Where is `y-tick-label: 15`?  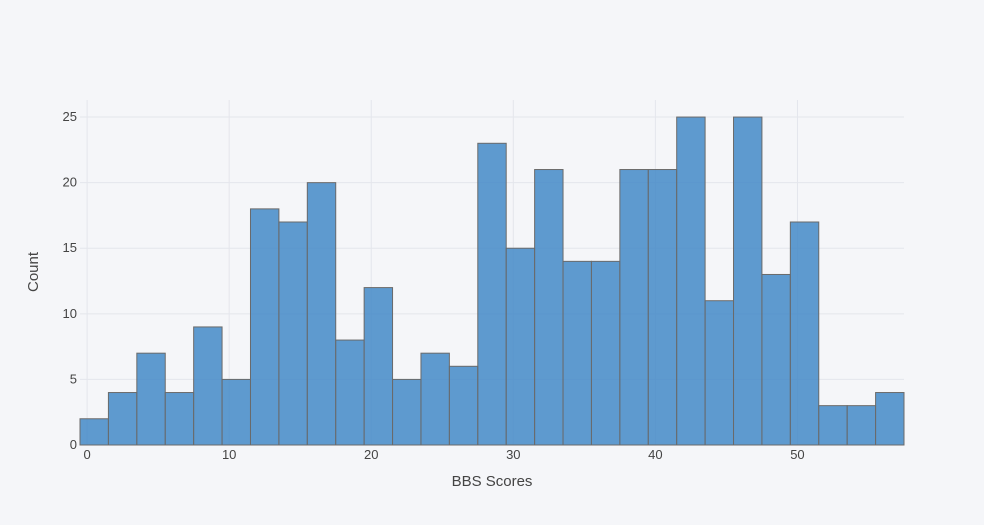 y-tick-label: 15 is located at coordinates (70, 247).